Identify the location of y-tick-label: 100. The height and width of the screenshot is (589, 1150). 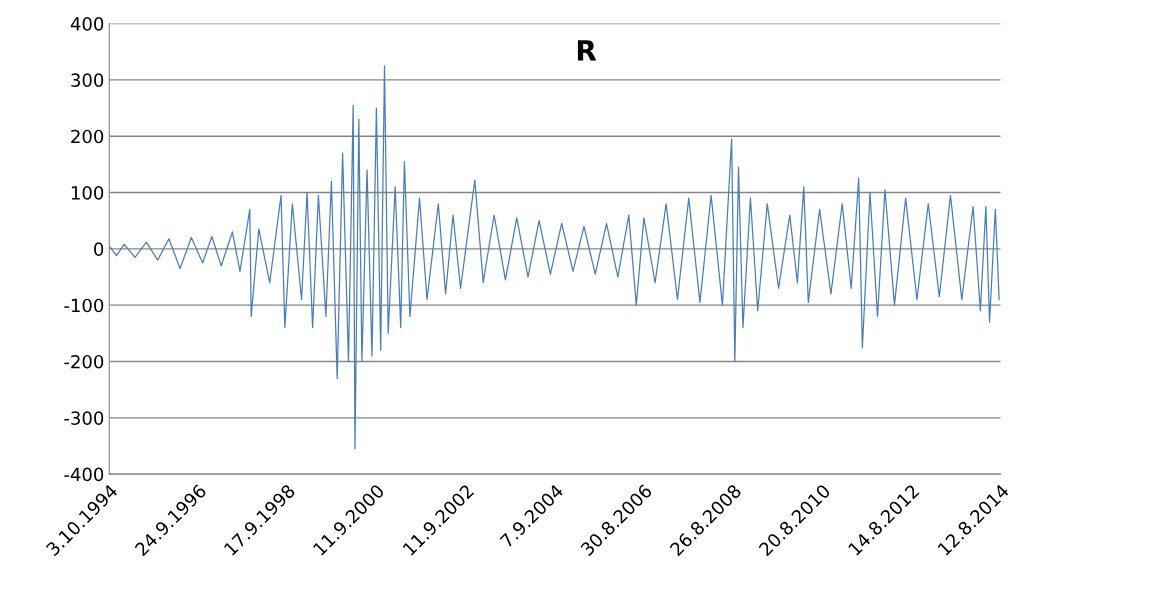
(87, 192).